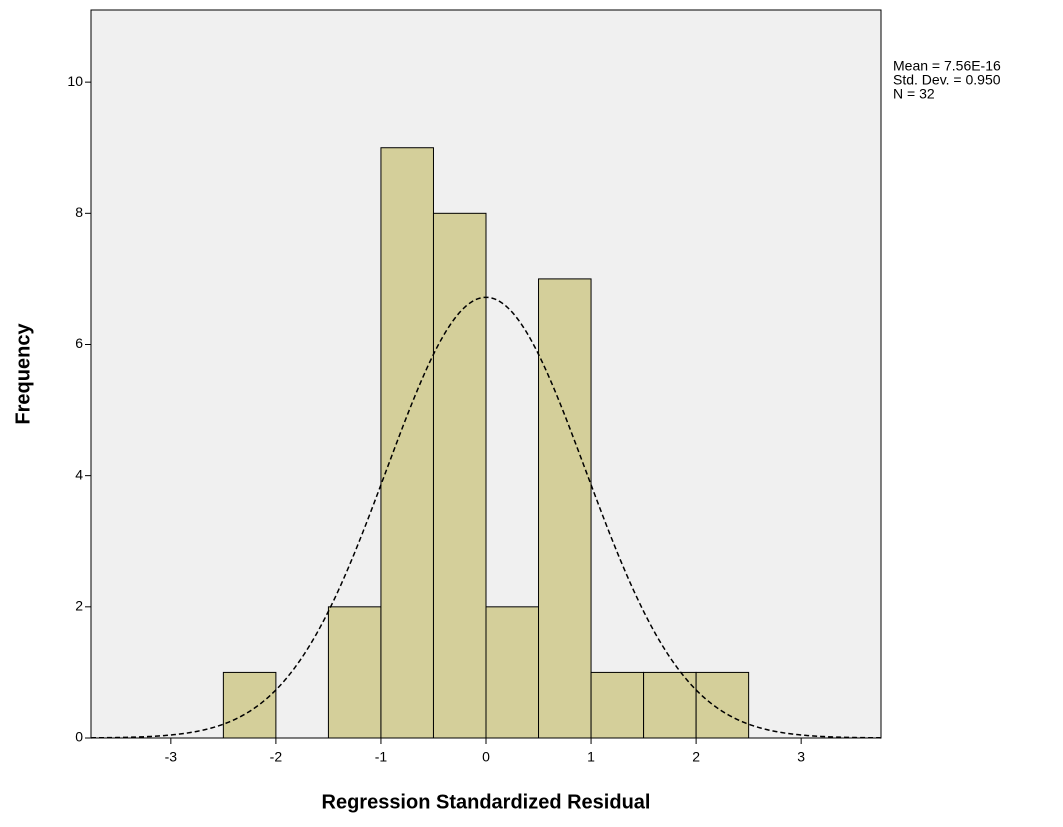 The width and height of the screenshot is (1063, 827). What do you see at coordinates (276, 757) in the screenshot?
I see `x-tick-label: -2` at bounding box center [276, 757].